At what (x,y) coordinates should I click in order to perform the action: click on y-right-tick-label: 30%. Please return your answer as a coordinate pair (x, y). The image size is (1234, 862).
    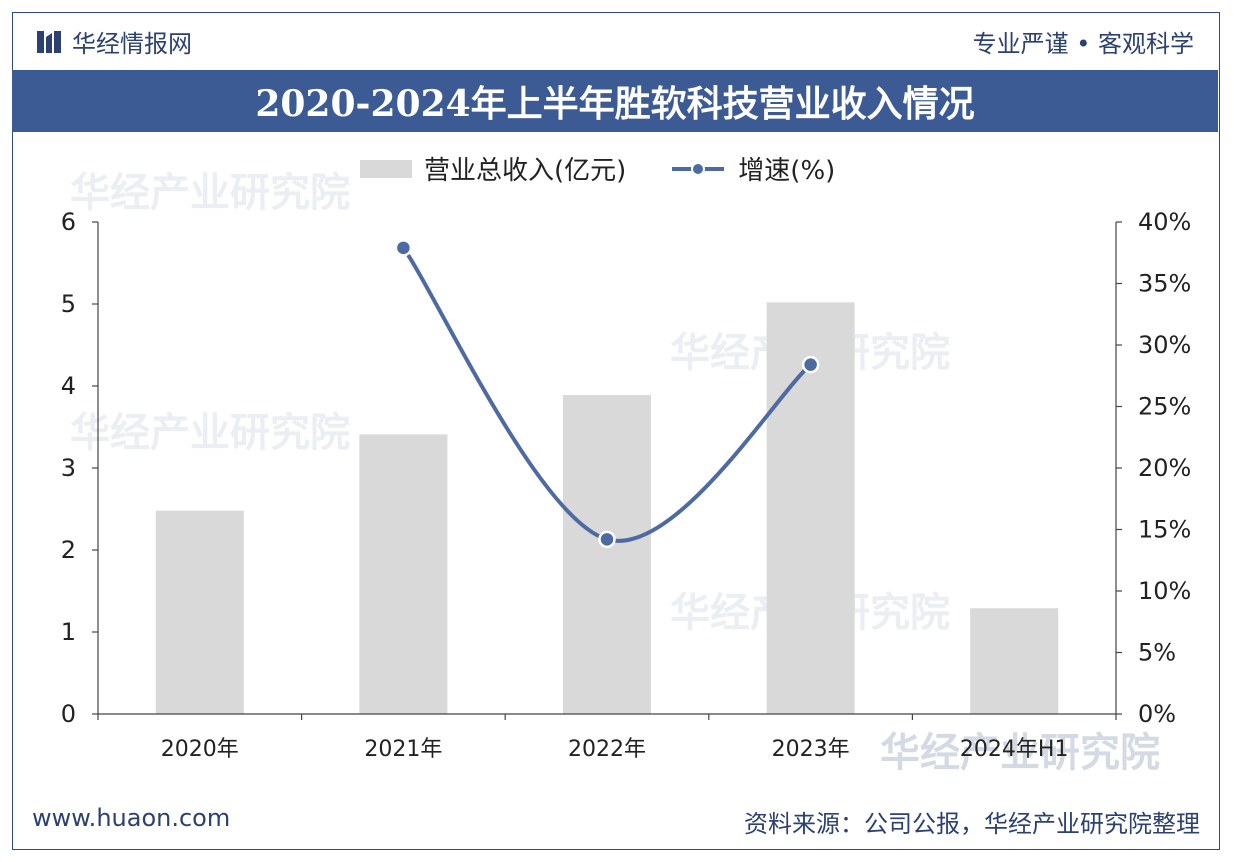
    Looking at the image, I should click on (1164, 345).